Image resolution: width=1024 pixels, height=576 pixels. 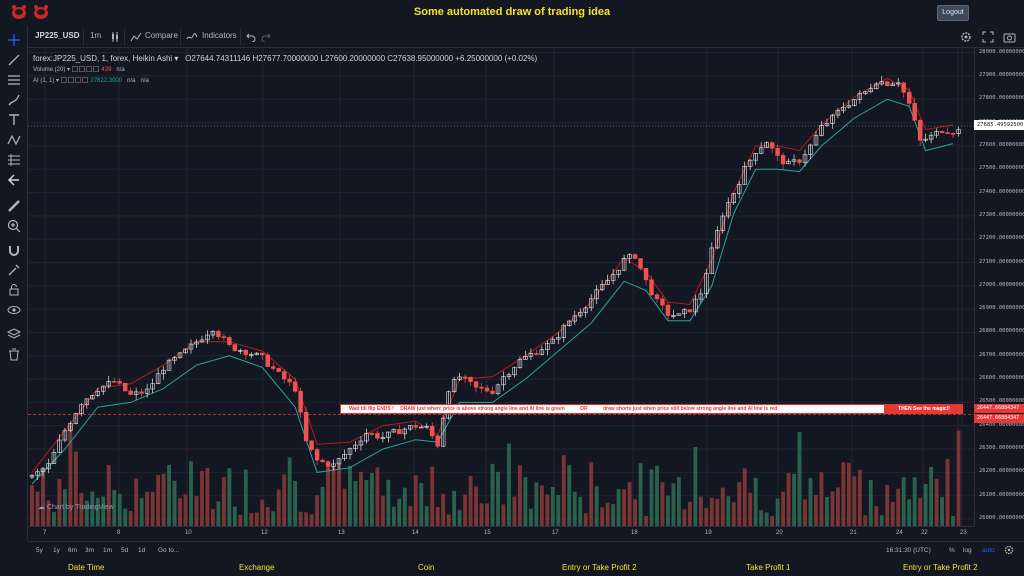 I want to click on back-arrow-icon, so click(x=14, y=180).